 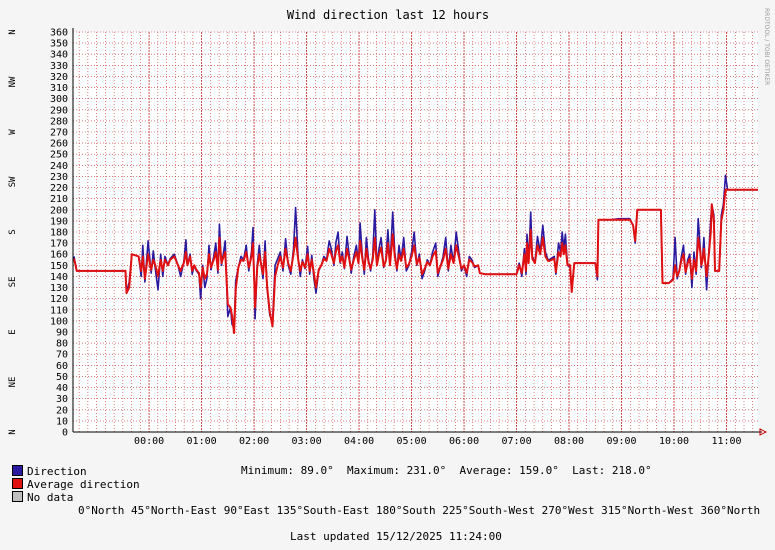 I want to click on x-axis-arrow, so click(x=763, y=432).